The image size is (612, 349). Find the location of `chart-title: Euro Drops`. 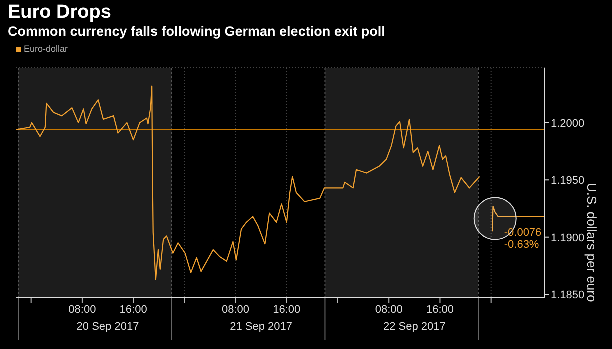

chart-title: Euro Drops is located at coordinates (60, 13).